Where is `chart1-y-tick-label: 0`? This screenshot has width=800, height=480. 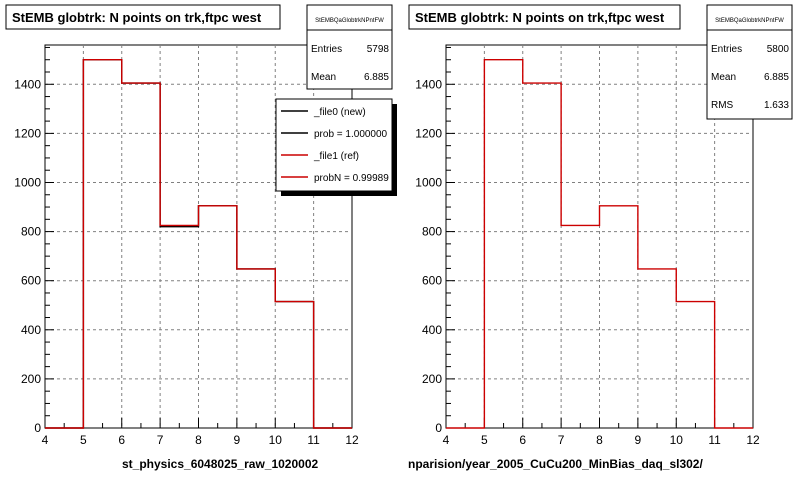
chart1-y-tick-label: 0 is located at coordinates (37, 428).